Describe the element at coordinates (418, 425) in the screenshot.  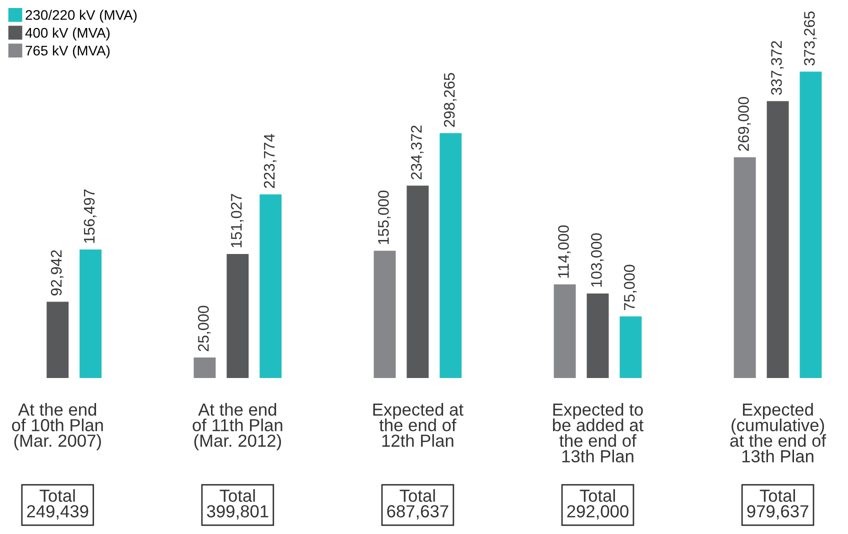
I see `x-tick-label: Expected at the end of 12th Plan` at that location.